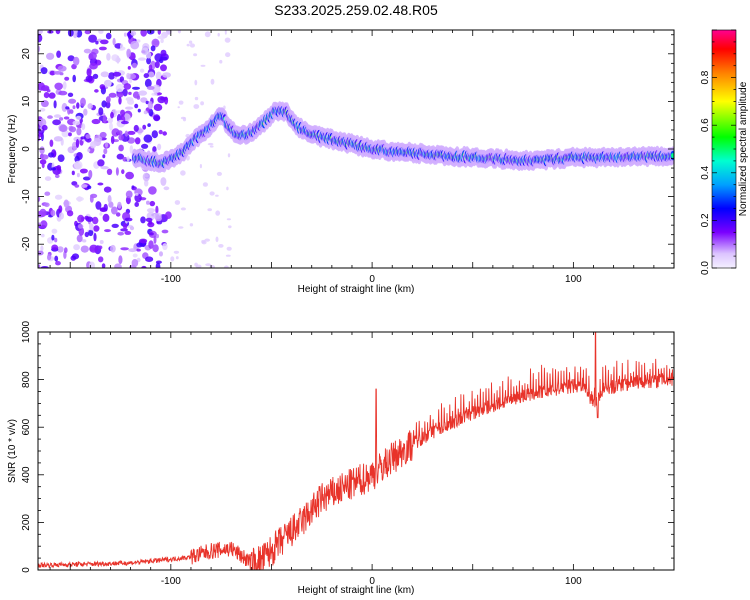 Image resolution: width=750 pixels, height=600 pixels. I want to click on snr-x-tick-label: 100, so click(573, 581).